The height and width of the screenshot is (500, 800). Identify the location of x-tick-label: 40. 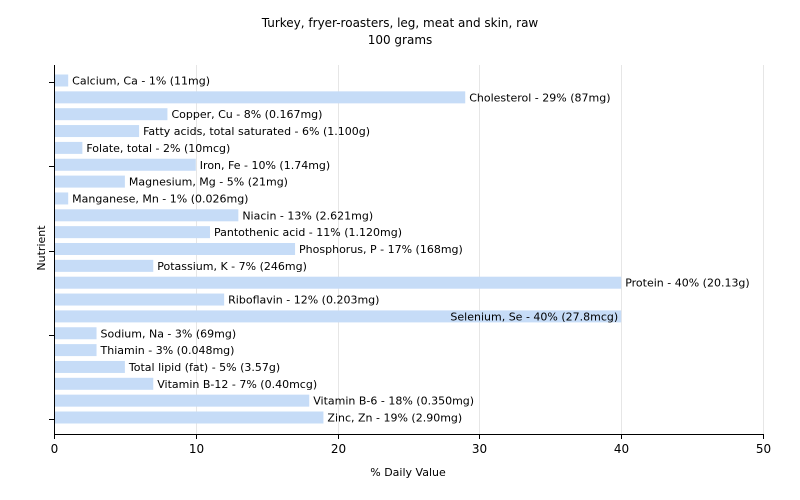
(621, 449).